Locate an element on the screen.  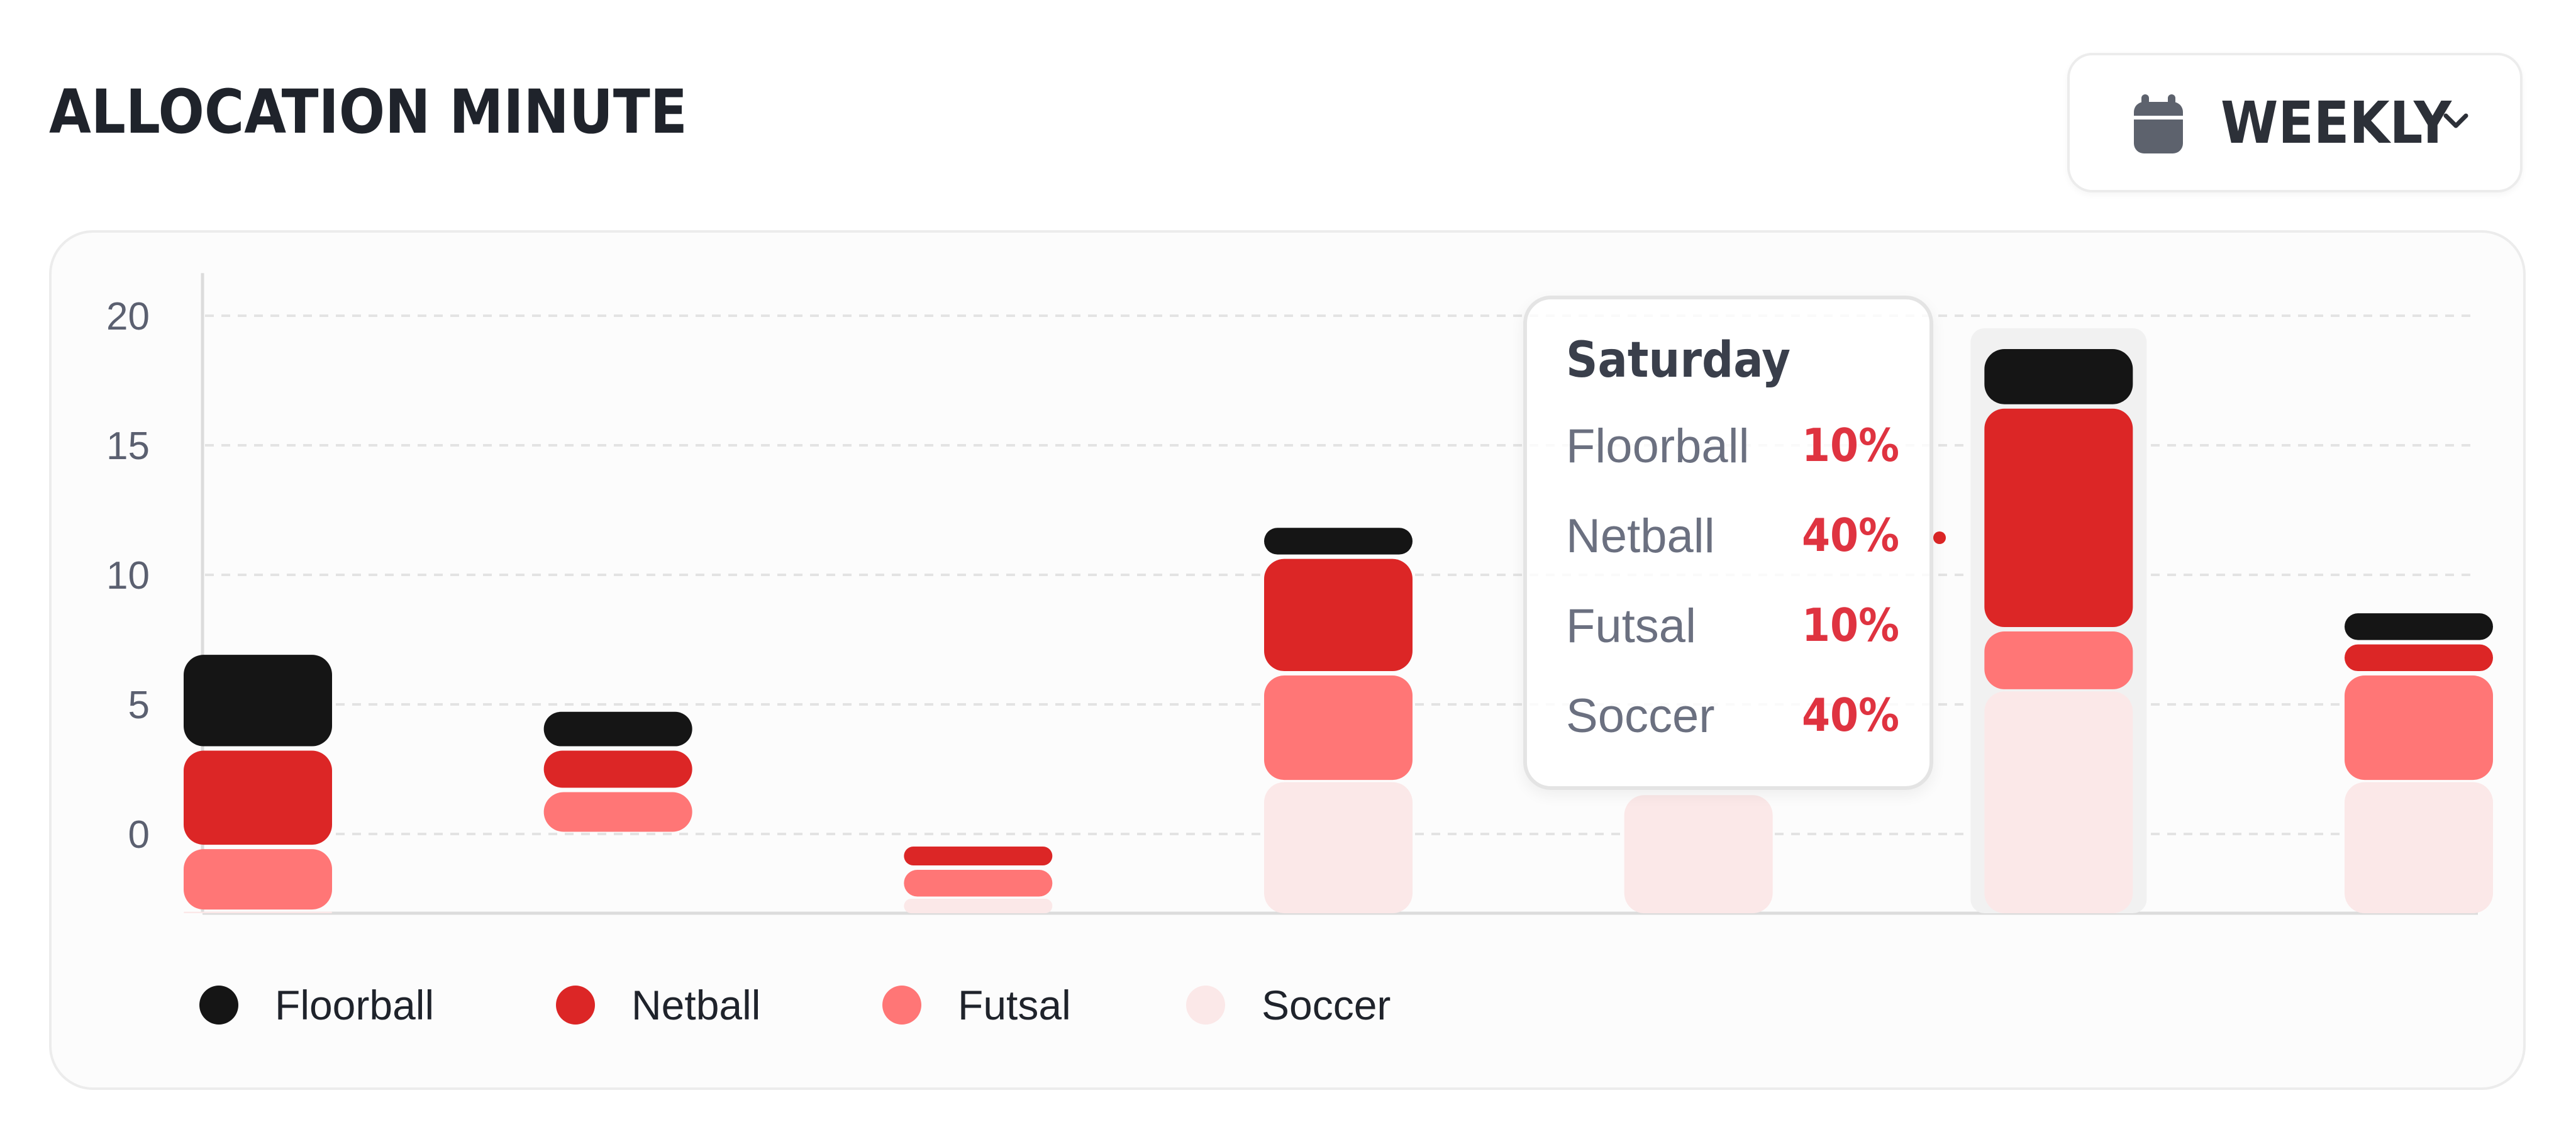
tooltip-row: Futsal 10% is located at coordinates (1732, 630).